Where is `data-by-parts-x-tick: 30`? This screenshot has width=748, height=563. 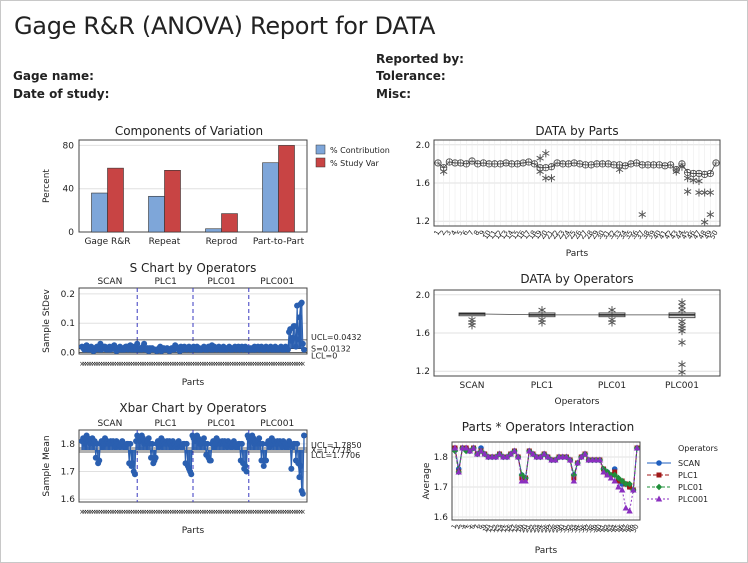 data-by-parts-x-tick: 30 is located at coordinates (600, 235).